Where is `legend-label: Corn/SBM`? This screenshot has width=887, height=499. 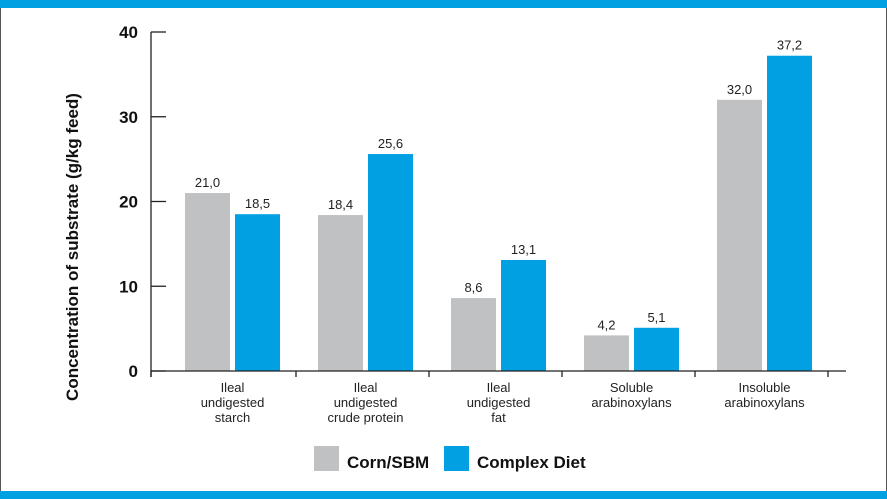
legend-label: Corn/SBM is located at coordinates (388, 462).